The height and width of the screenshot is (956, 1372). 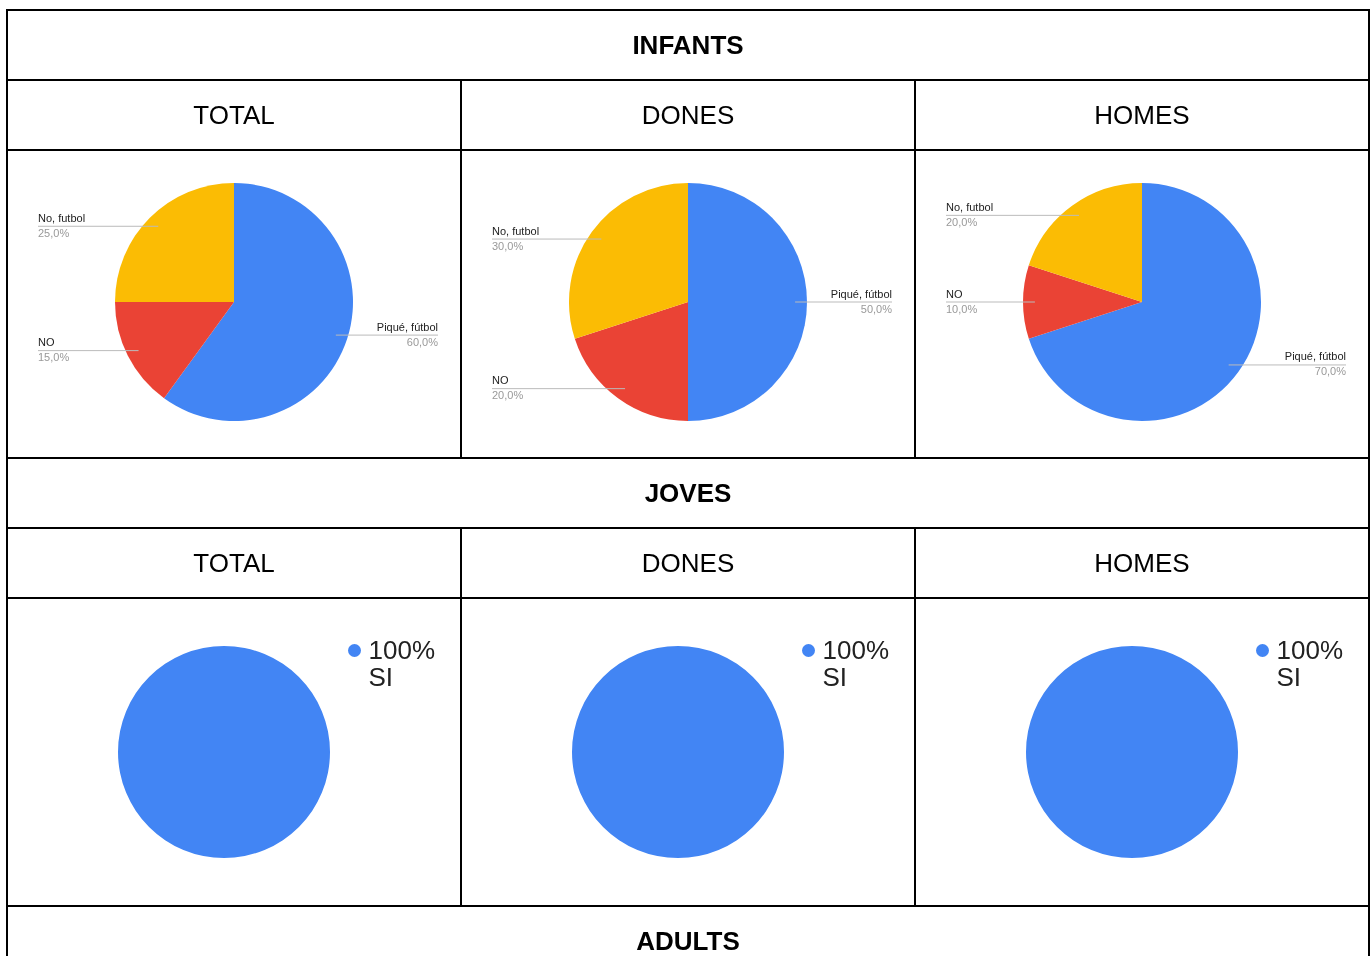 What do you see at coordinates (688, 46) in the screenshot?
I see `text: INFANTS` at bounding box center [688, 46].